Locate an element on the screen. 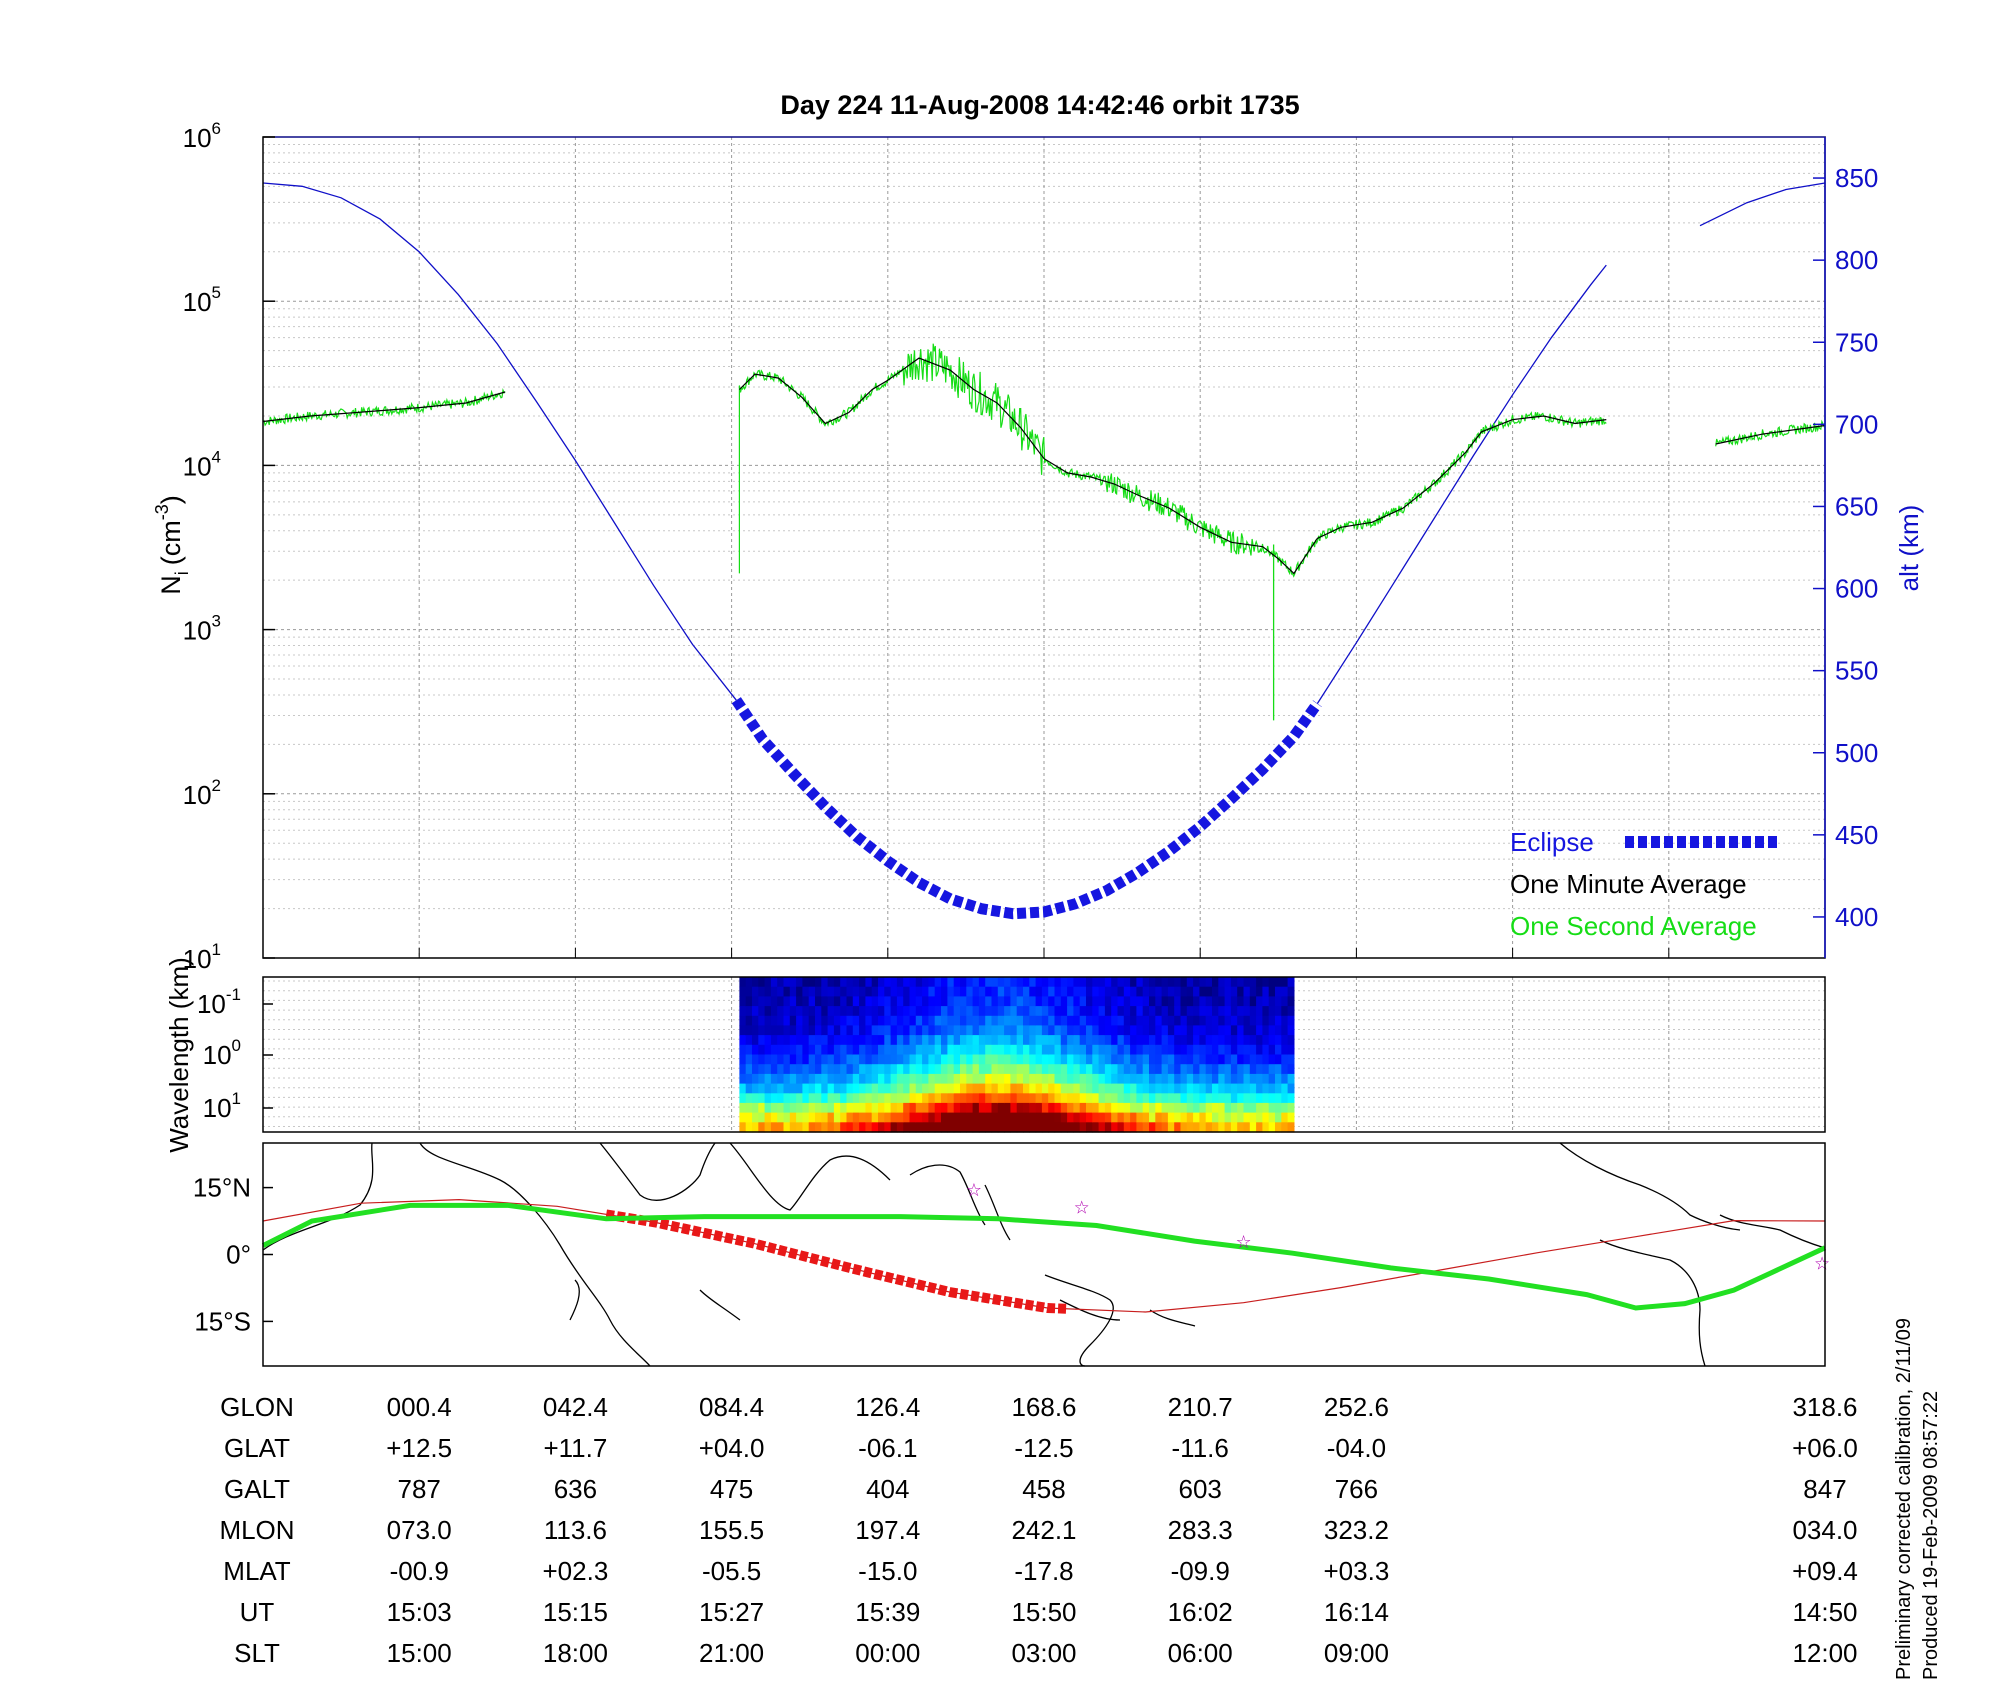 The height and width of the screenshot is (1700, 2000). ground-track-map: ☆☆☆☆ 15°N0°15°S is located at coordinates (1011, 1254).